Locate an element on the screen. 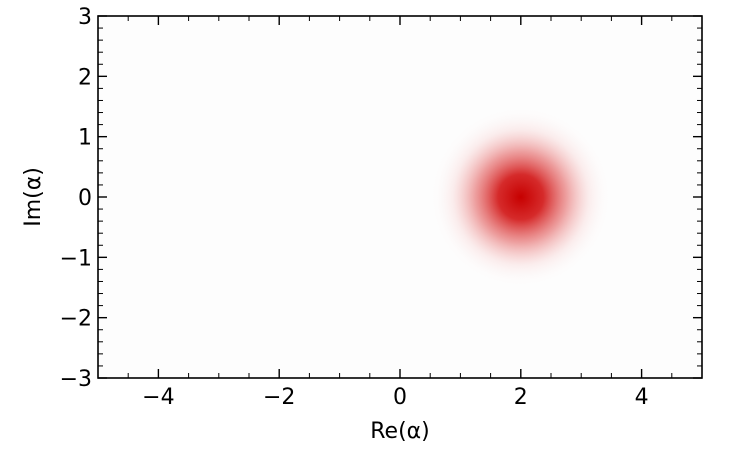 The height and width of the screenshot is (450, 750). x-tick-label: 2 is located at coordinates (521, 397).